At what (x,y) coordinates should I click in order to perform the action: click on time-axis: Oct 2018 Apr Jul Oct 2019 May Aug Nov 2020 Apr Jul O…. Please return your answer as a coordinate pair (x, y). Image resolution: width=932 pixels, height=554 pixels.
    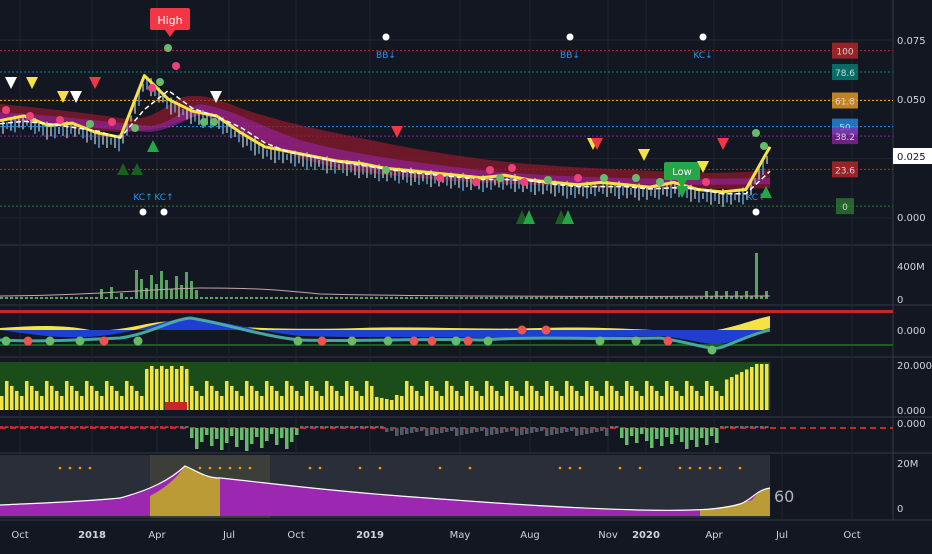
    Looking at the image, I should click on (435, 535).